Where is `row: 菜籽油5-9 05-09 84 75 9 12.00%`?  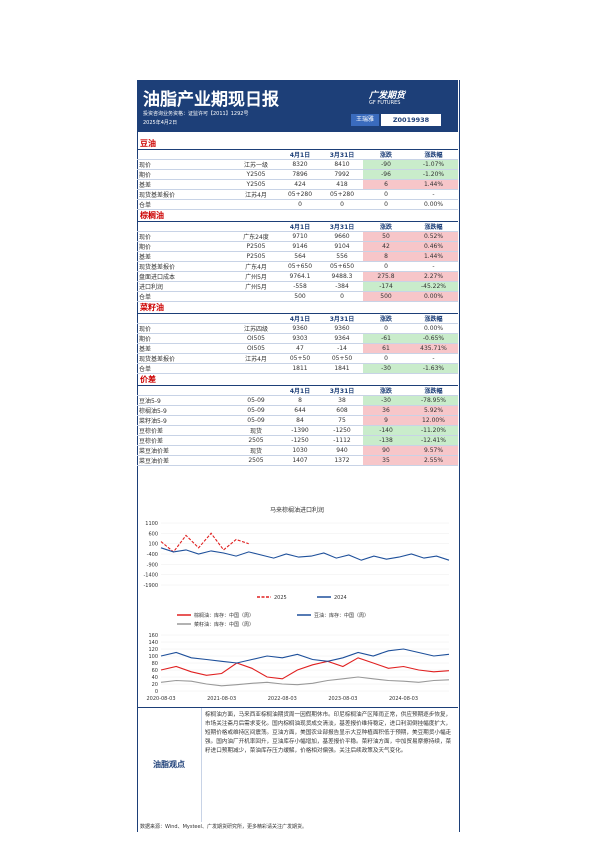 row: 菜籽油5-9 05-09 84 75 9 12.00% is located at coordinates (297, 420).